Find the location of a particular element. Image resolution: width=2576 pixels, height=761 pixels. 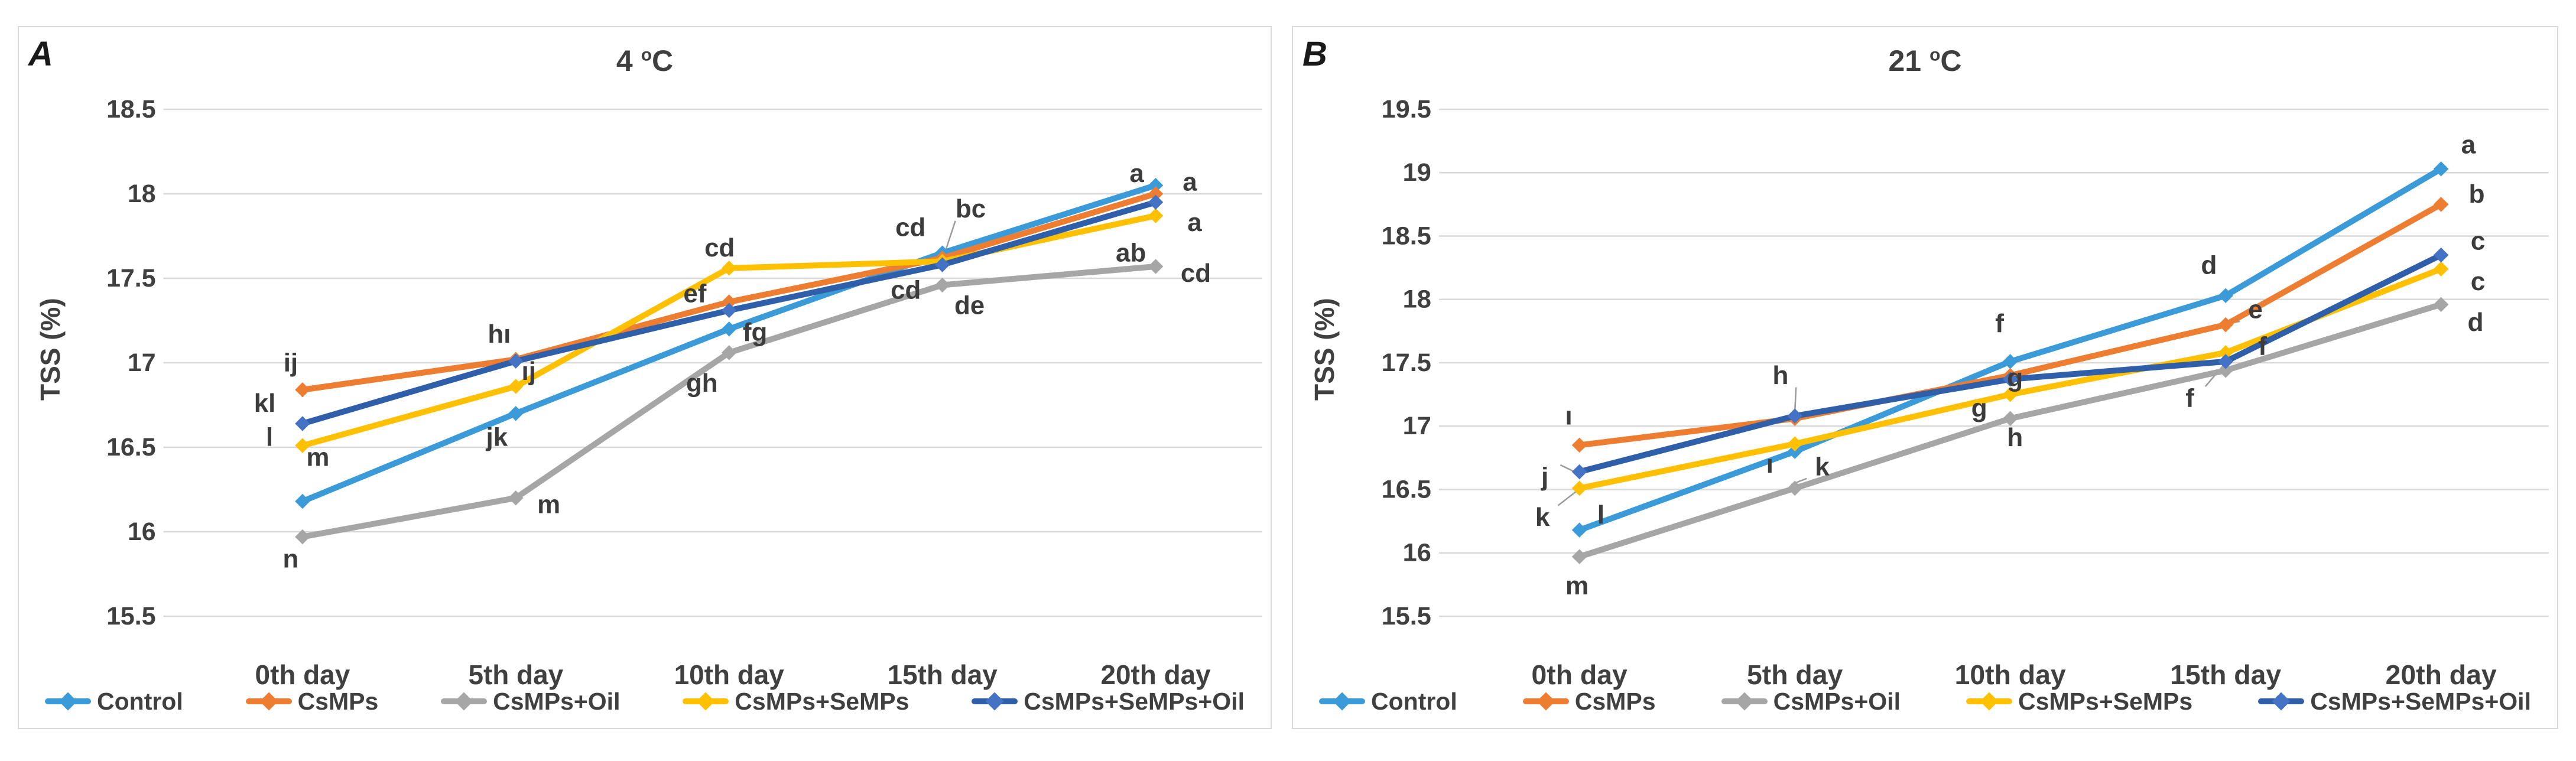

legend-item-CsMPs+Oil: CsMPs+Oil is located at coordinates (1811, 702).